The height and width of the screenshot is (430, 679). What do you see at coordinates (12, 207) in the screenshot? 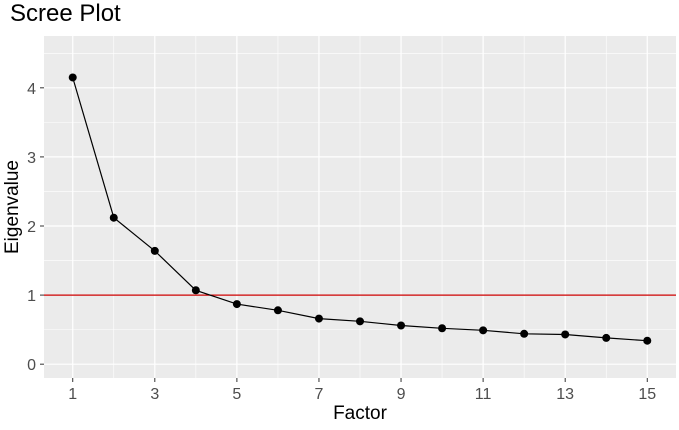
I see `y-axis-title: Eigenvalue` at bounding box center [12, 207].